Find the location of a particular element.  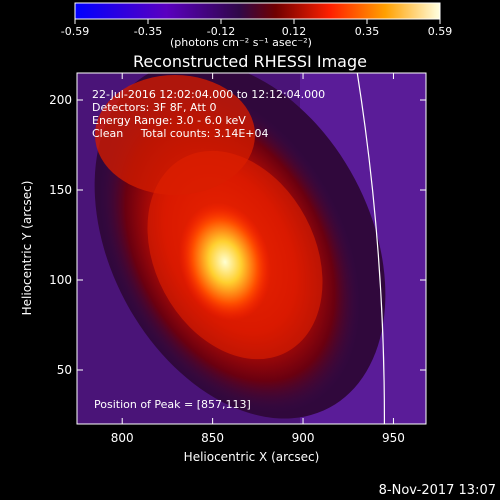

peak-position-label: Position of Peak = [857,113] is located at coordinates (172, 404).